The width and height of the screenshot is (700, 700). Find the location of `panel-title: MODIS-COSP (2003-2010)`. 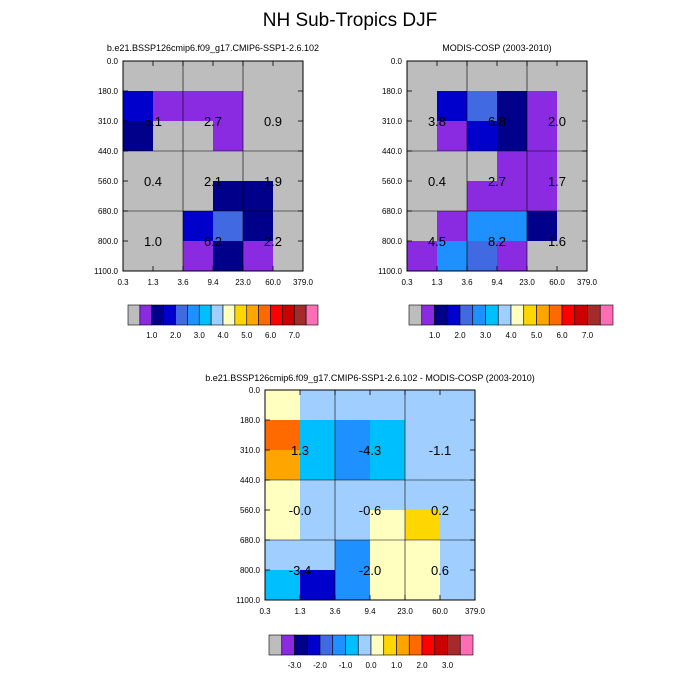

panel-title: MODIS-COSP (2003-2010) is located at coordinates (496, 48).